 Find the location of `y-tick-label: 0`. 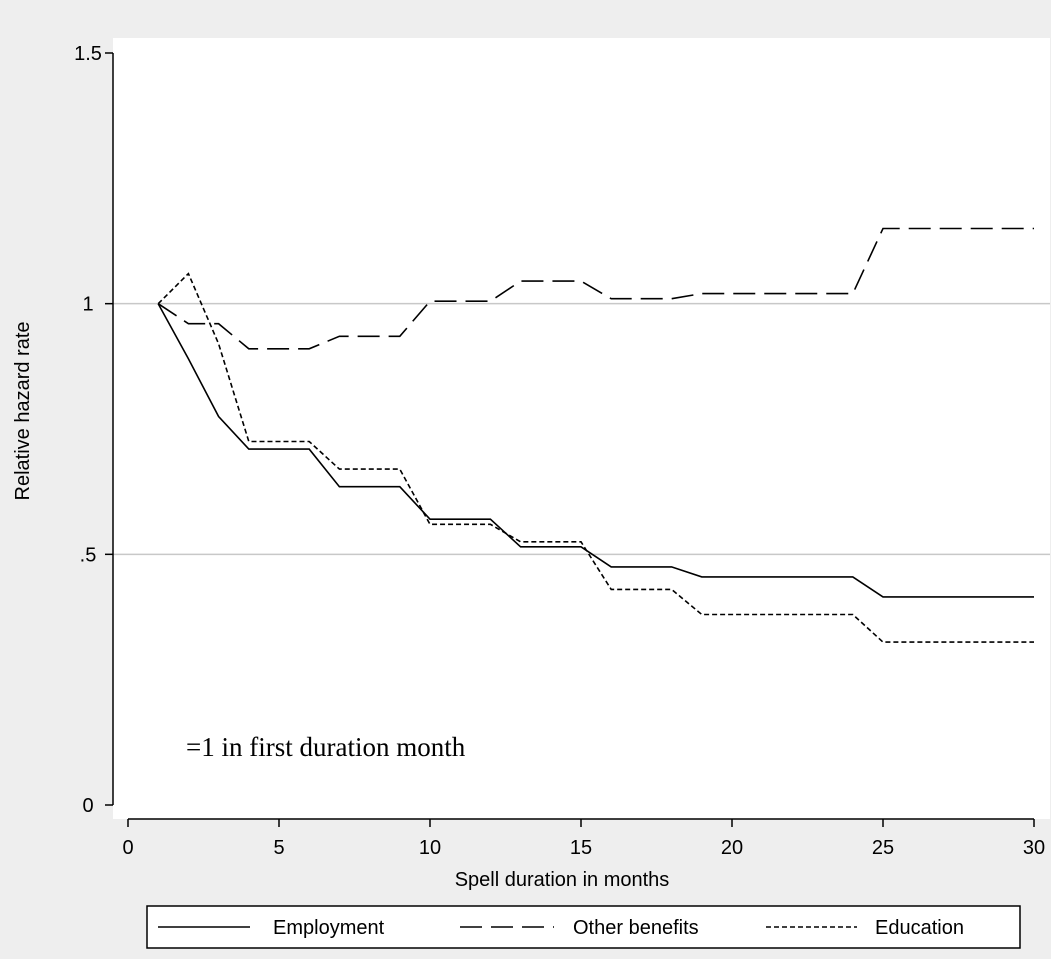

y-tick-label: 0 is located at coordinates (87, 806).